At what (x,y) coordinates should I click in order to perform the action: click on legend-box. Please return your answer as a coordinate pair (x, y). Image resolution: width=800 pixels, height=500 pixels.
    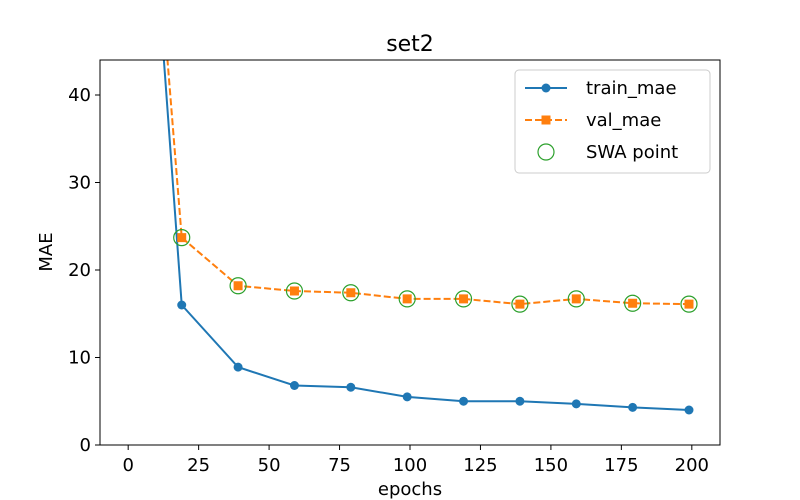
    Looking at the image, I should click on (612, 121).